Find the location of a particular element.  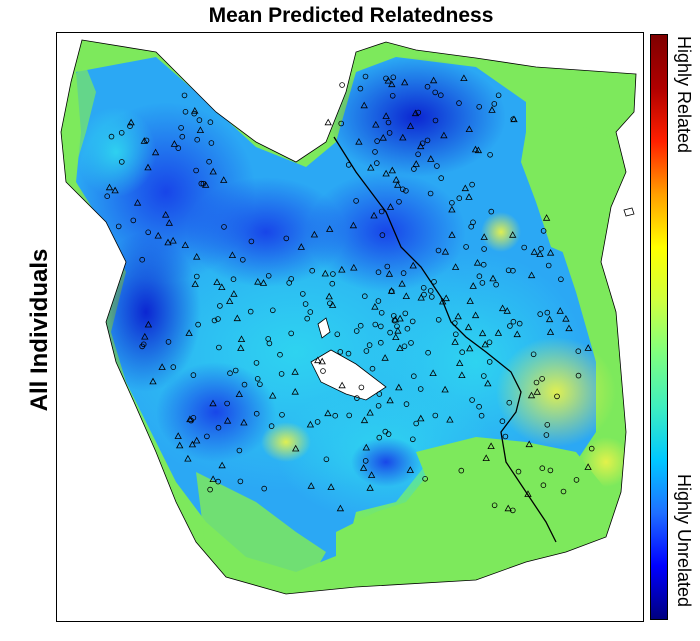

lake is located at coordinates (324, 328).